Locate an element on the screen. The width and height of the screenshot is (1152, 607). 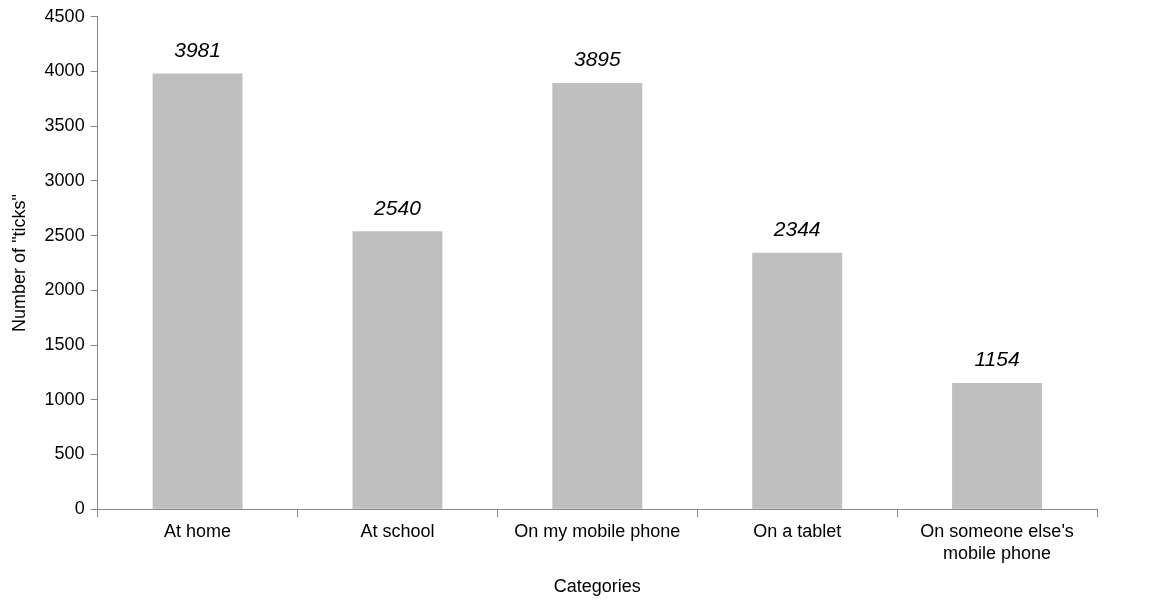
y-tick-label: 2000 is located at coordinates (64, 289).